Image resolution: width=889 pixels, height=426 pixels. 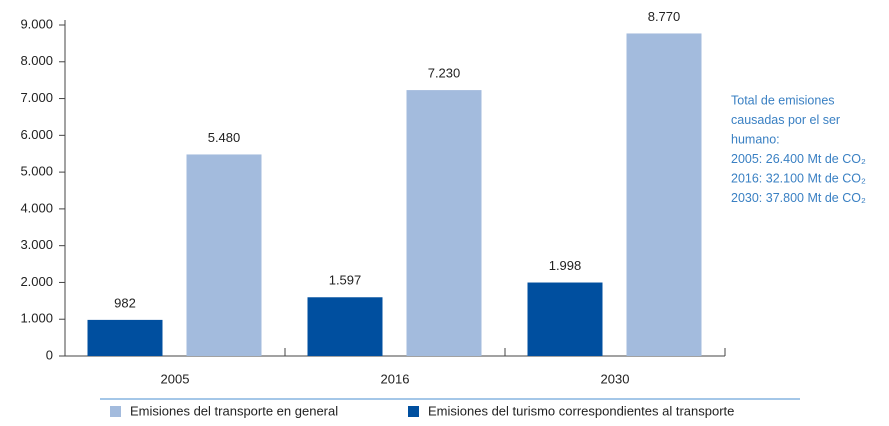 I want to click on value-label: 8.770, so click(x=664, y=16).